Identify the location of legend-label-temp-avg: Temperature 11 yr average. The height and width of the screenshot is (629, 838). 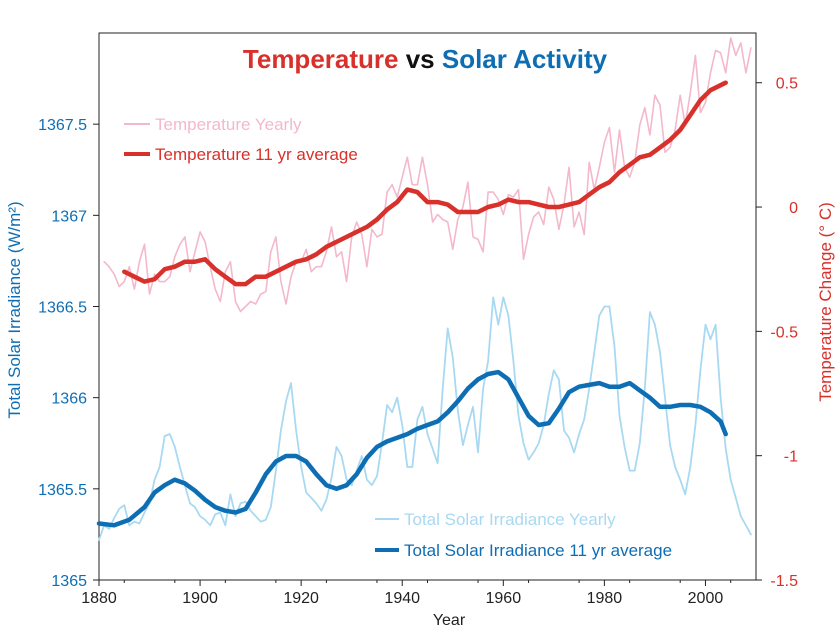
(256, 154).